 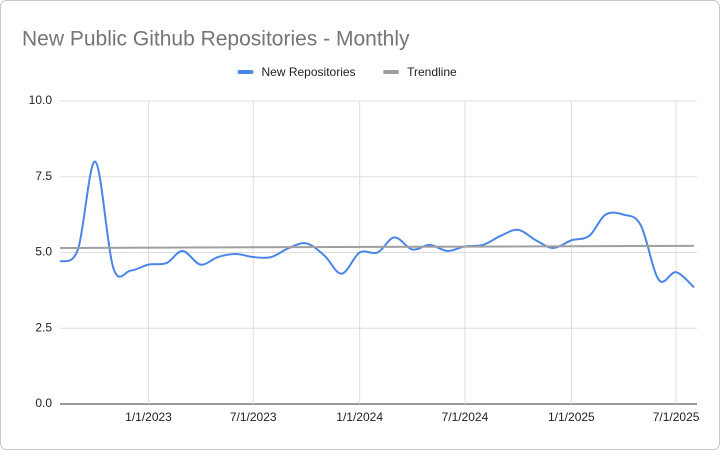 What do you see at coordinates (309, 72) in the screenshot?
I see `legend-label: New Repositories` at bounding box center [309, 72].